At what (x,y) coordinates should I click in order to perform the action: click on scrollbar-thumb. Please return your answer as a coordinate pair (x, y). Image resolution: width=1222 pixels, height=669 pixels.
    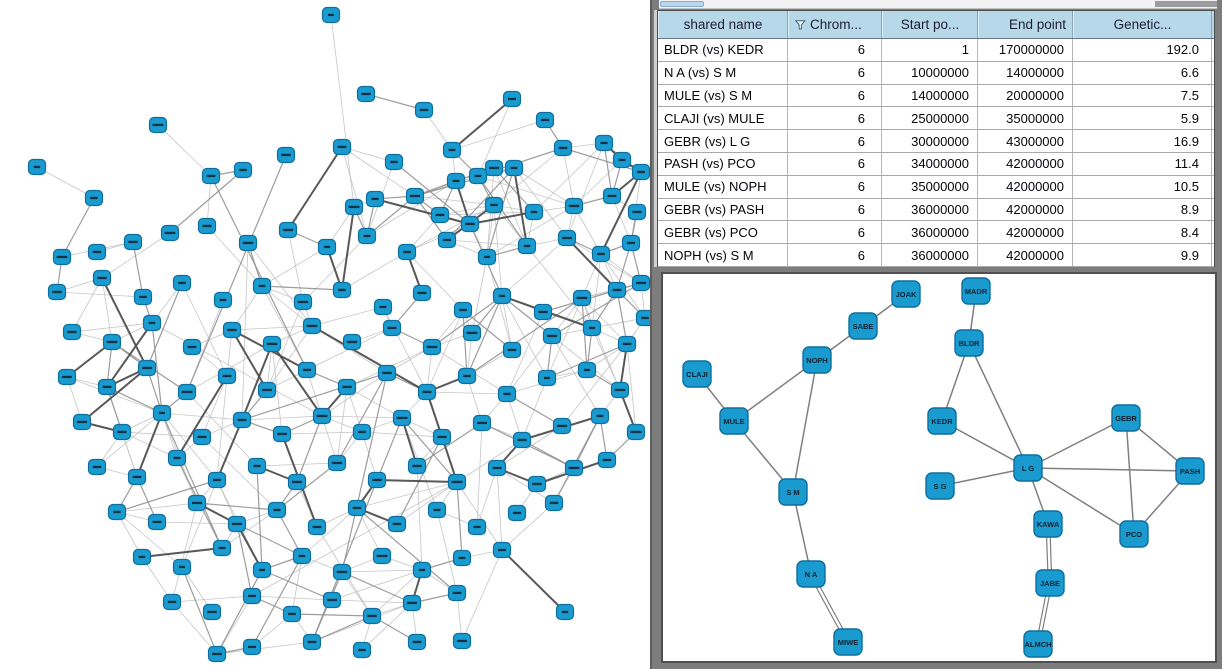
    Looking at the image, I should click on (682, 4).